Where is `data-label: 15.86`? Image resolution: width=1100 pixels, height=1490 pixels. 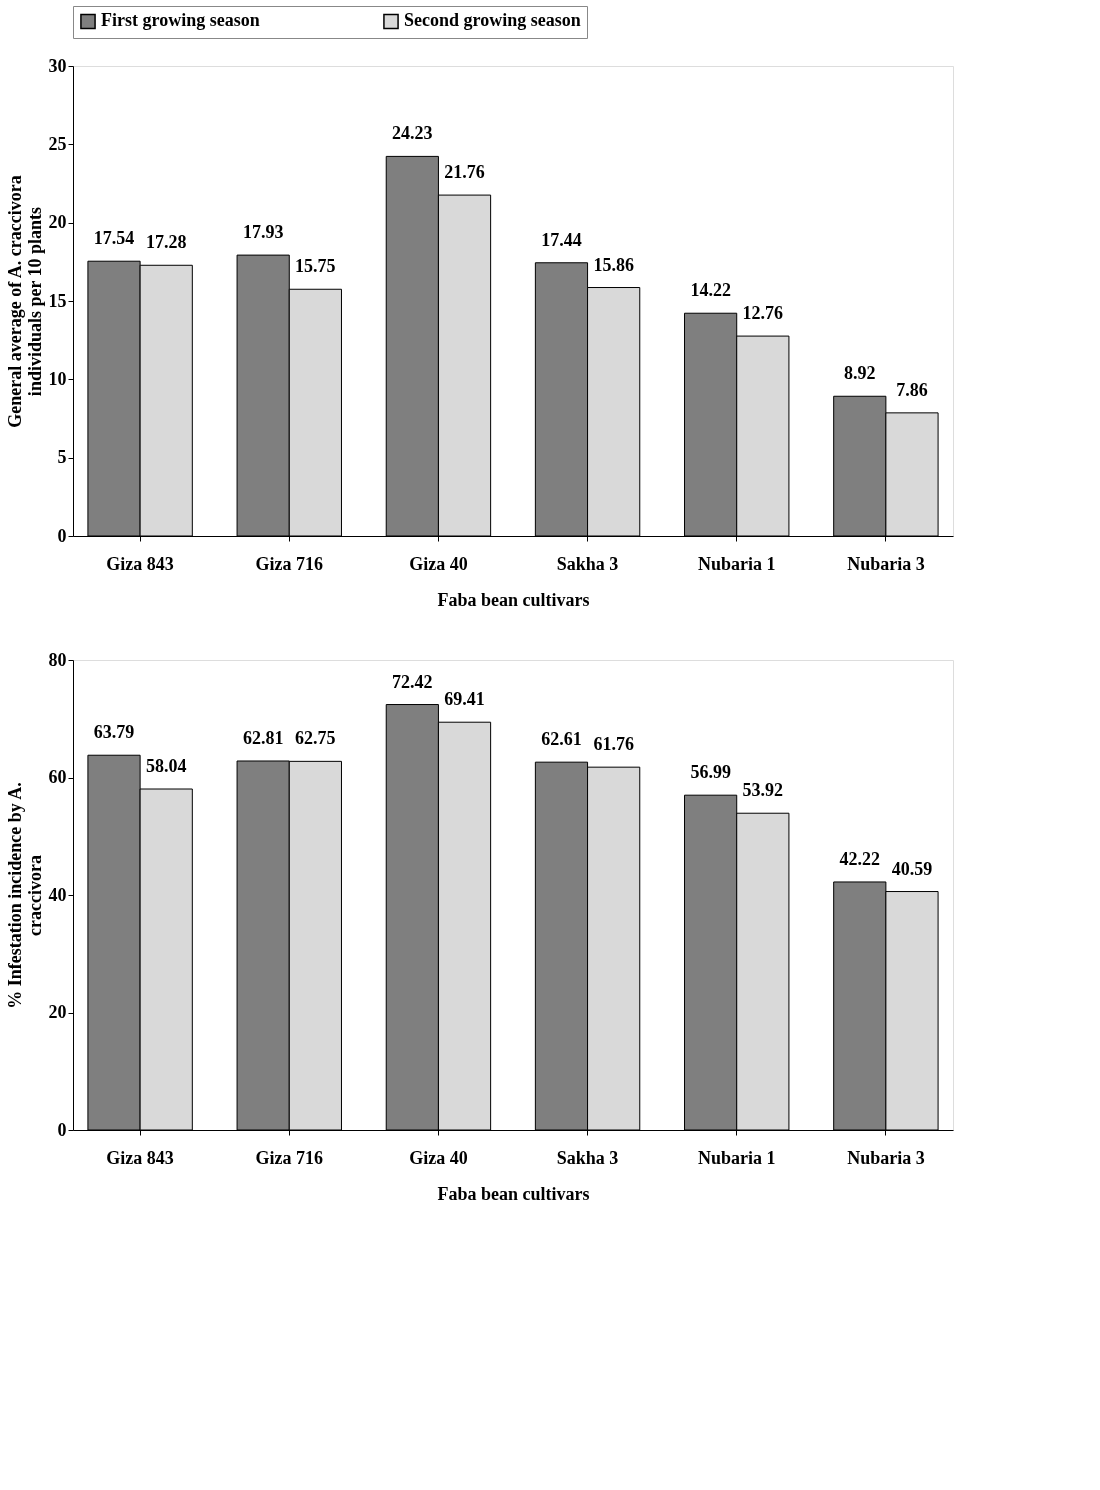
data-label: 15.86 is located at coordinates (613, 264).